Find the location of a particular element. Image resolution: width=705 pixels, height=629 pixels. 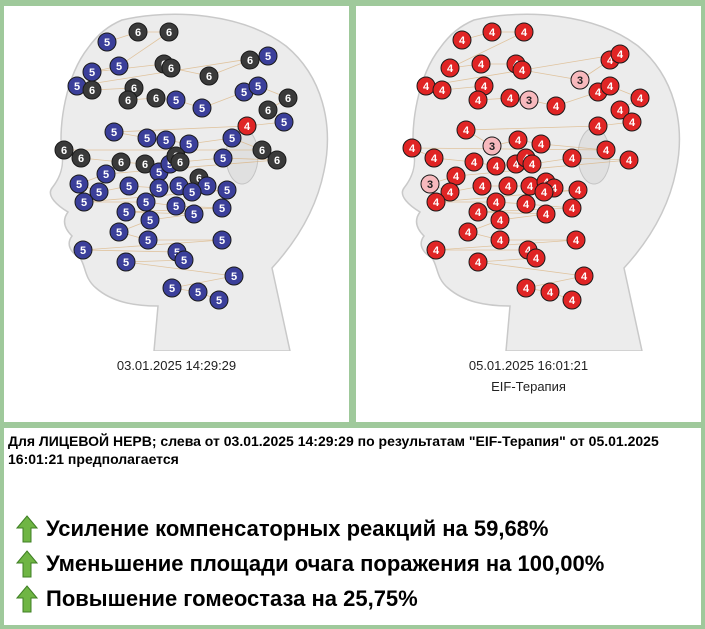

result-row-3: Повышение гомеостаза на 25,75% is located at coordinates (217, 599).